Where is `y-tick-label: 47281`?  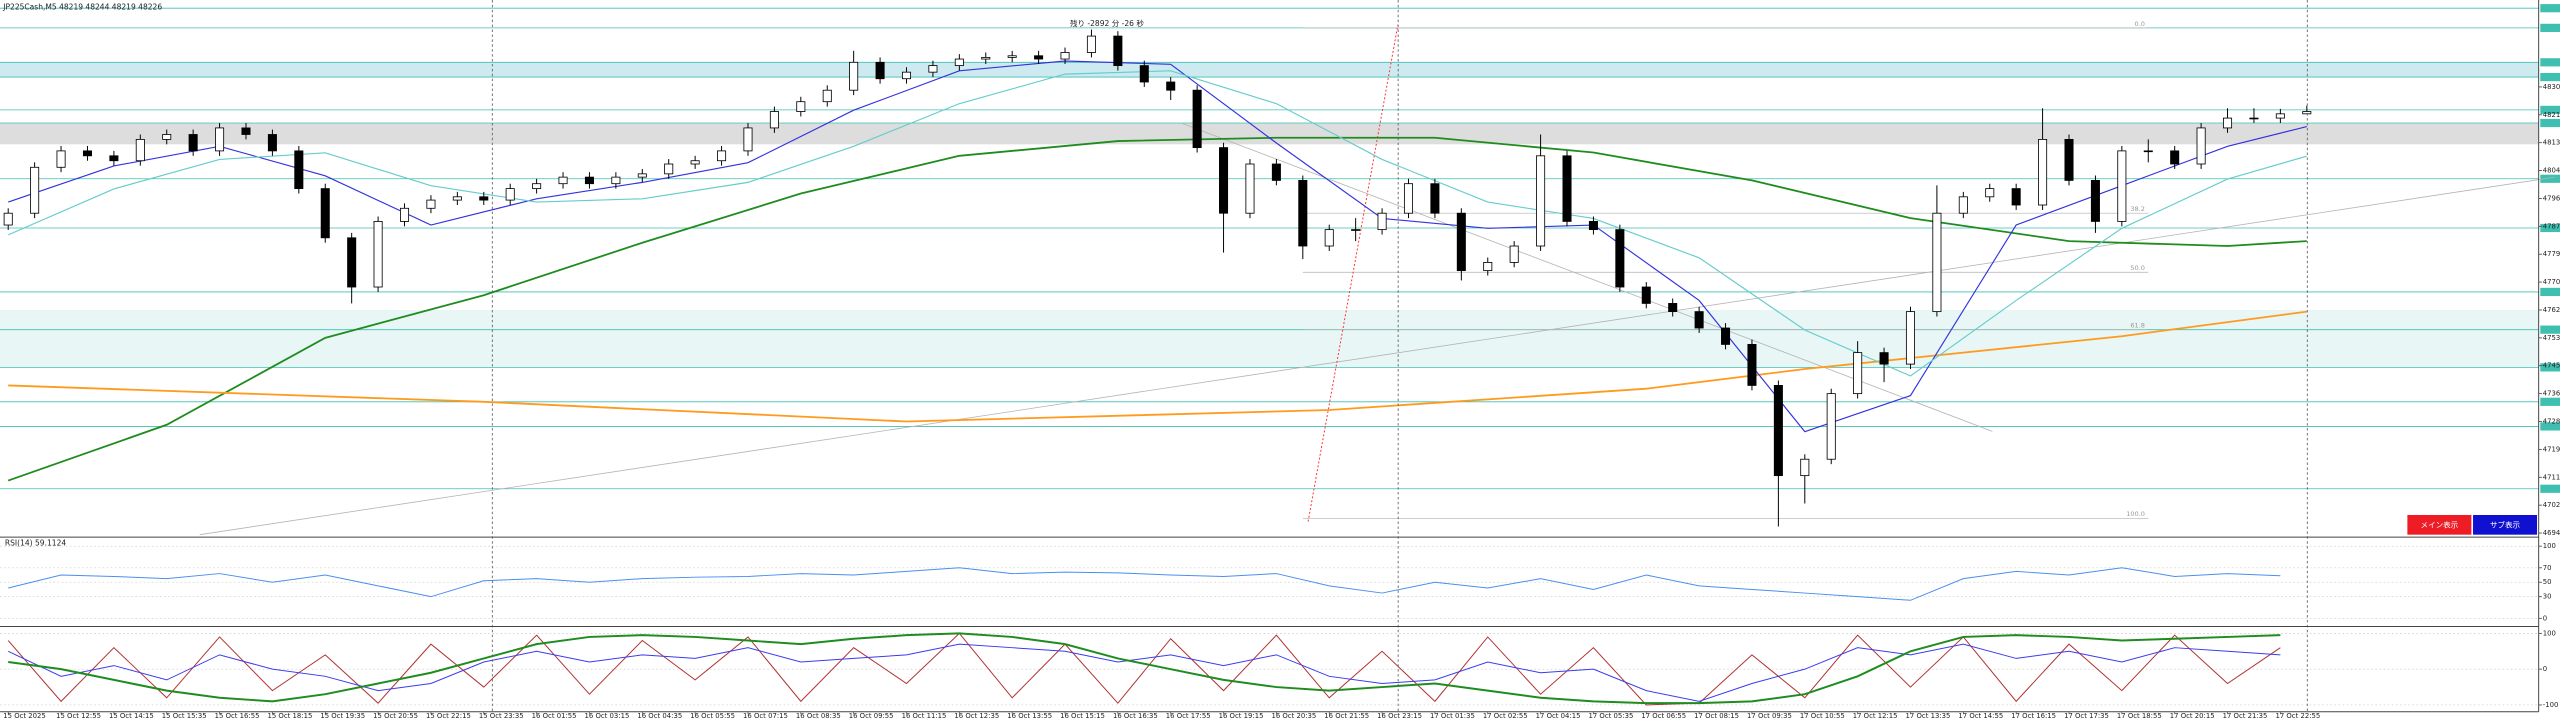 y-tick-label: 47281 is located at coordinates (2551, 422).